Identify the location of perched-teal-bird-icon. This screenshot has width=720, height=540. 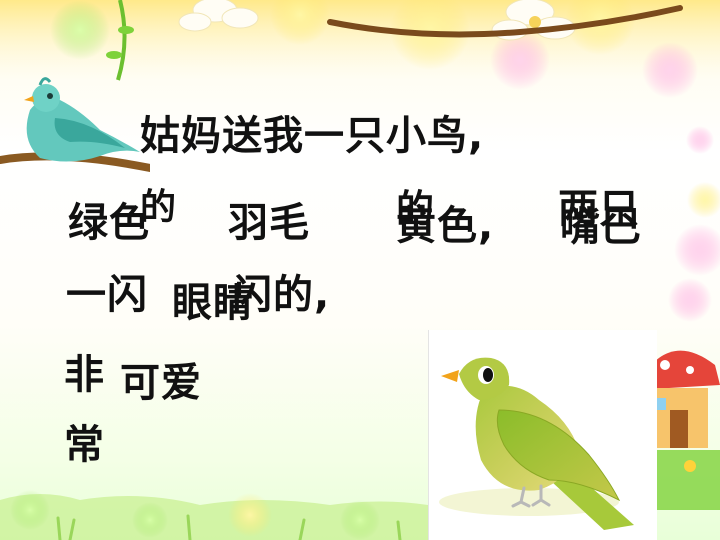
(75, 124).